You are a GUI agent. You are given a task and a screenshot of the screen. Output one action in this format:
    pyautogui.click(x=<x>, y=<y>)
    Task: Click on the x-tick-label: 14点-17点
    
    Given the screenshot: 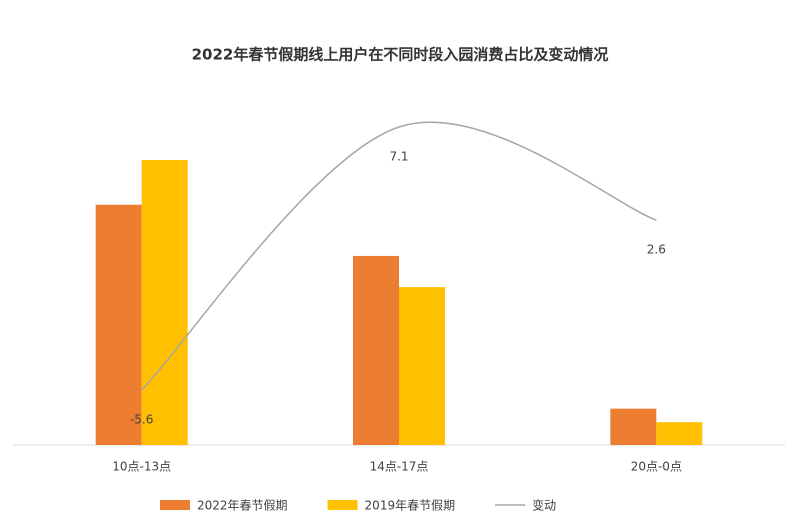 What is the action you would take?
    pyautogui.click(x=399, y=467)
    